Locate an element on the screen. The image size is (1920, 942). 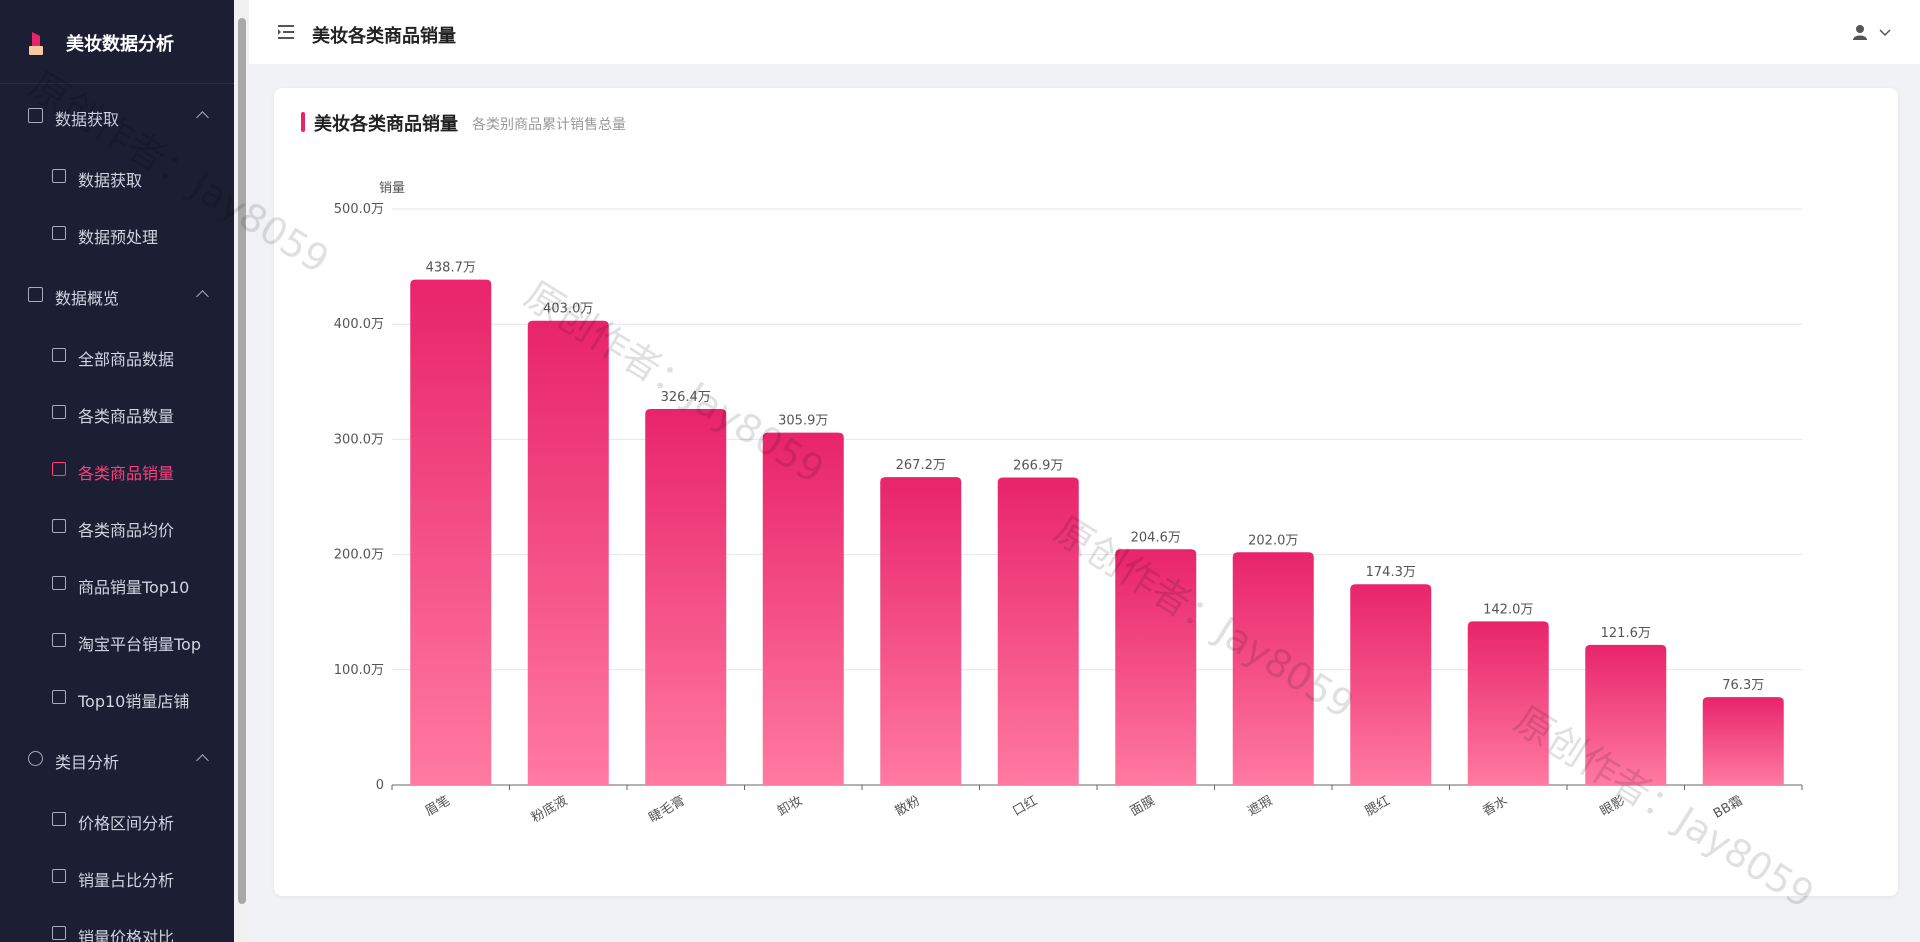
x-tick-label: 腮红 is located at coordinates (1377, 806).